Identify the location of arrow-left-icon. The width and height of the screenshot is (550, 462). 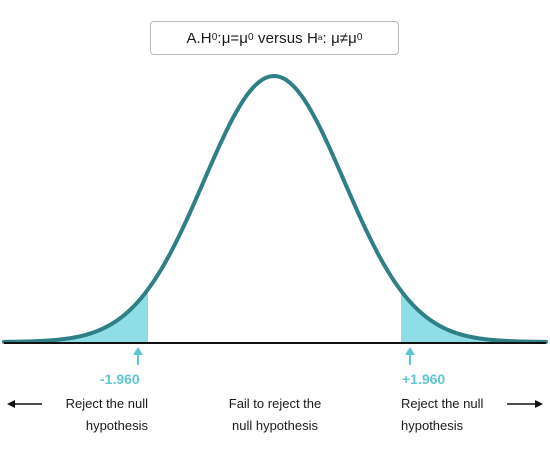
(24, 404).